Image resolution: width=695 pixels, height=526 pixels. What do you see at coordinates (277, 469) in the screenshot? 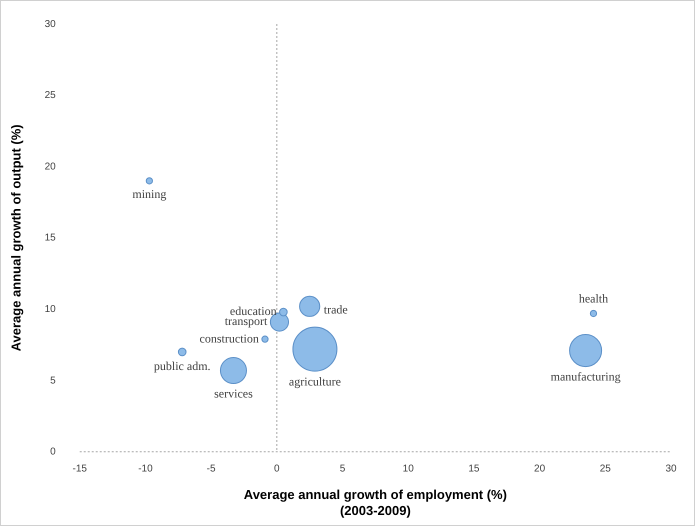
I see `x-tick-label: 0` at bounding box center [277, 469].